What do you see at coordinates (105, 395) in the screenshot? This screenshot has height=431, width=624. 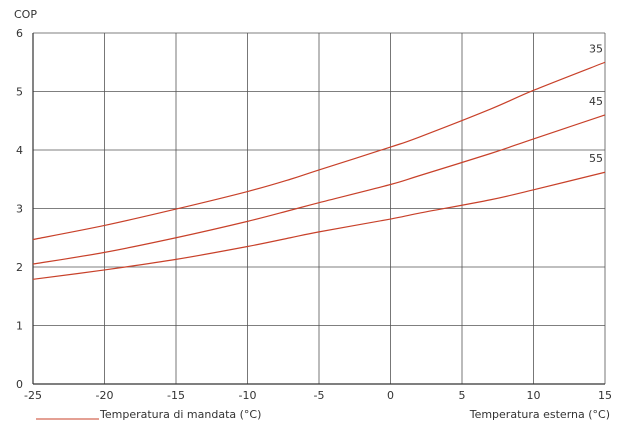 I see `x-tick-label: -20` at bounding box center [105, 395].